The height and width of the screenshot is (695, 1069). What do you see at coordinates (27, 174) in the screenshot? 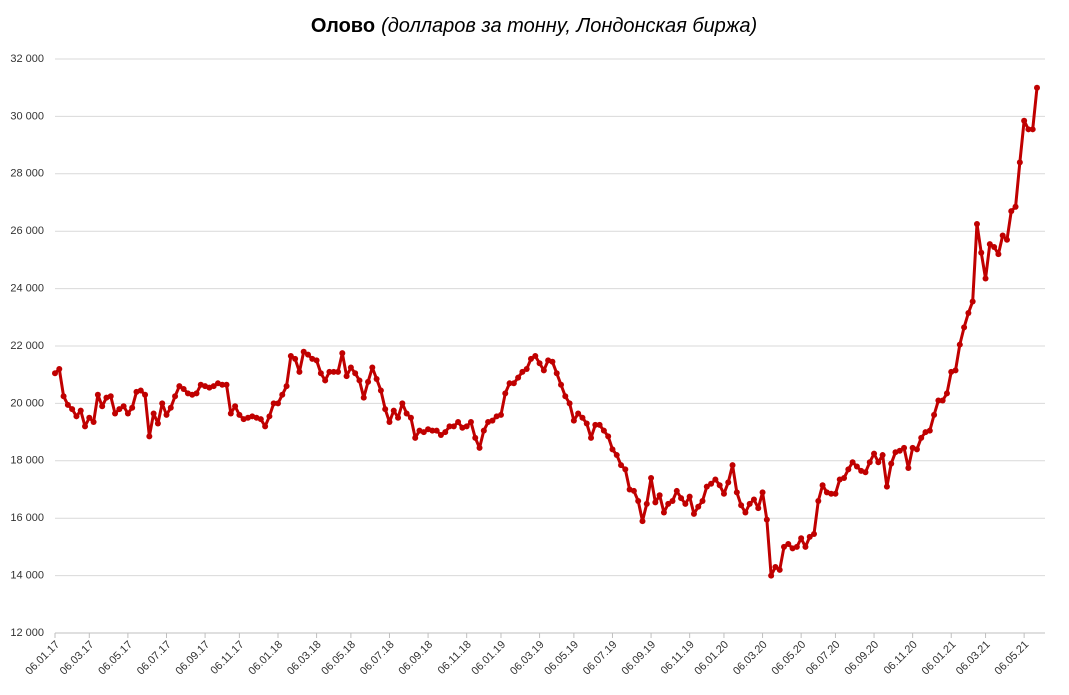
I see `y-tick-label: 28 000` at bounding box center [27, 174].